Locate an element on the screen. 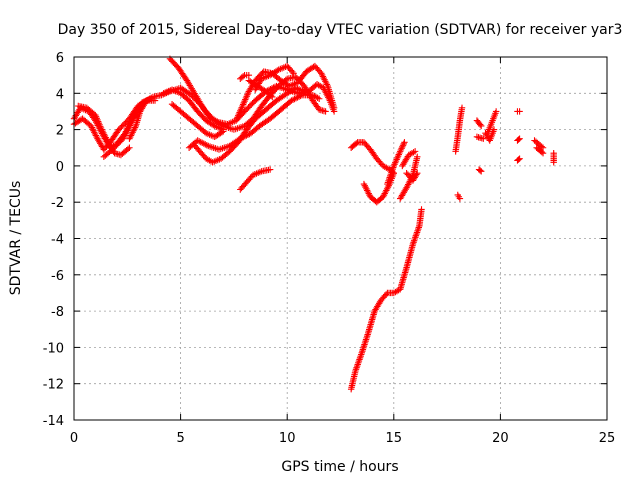 The width and height of the screenshot is (640, 480). y-tick-labels: -14 -12 -10 -8 -6 -4 -2 0 2 4 6 is located at coordinates (53, 240).